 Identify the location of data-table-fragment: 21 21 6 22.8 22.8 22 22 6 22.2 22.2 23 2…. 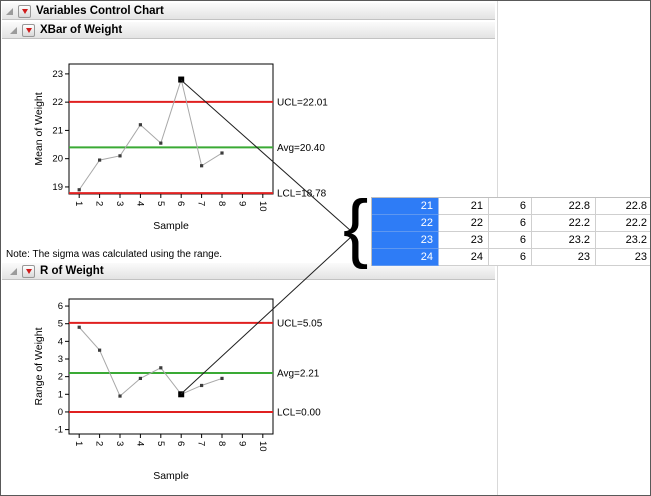
(510, 231).